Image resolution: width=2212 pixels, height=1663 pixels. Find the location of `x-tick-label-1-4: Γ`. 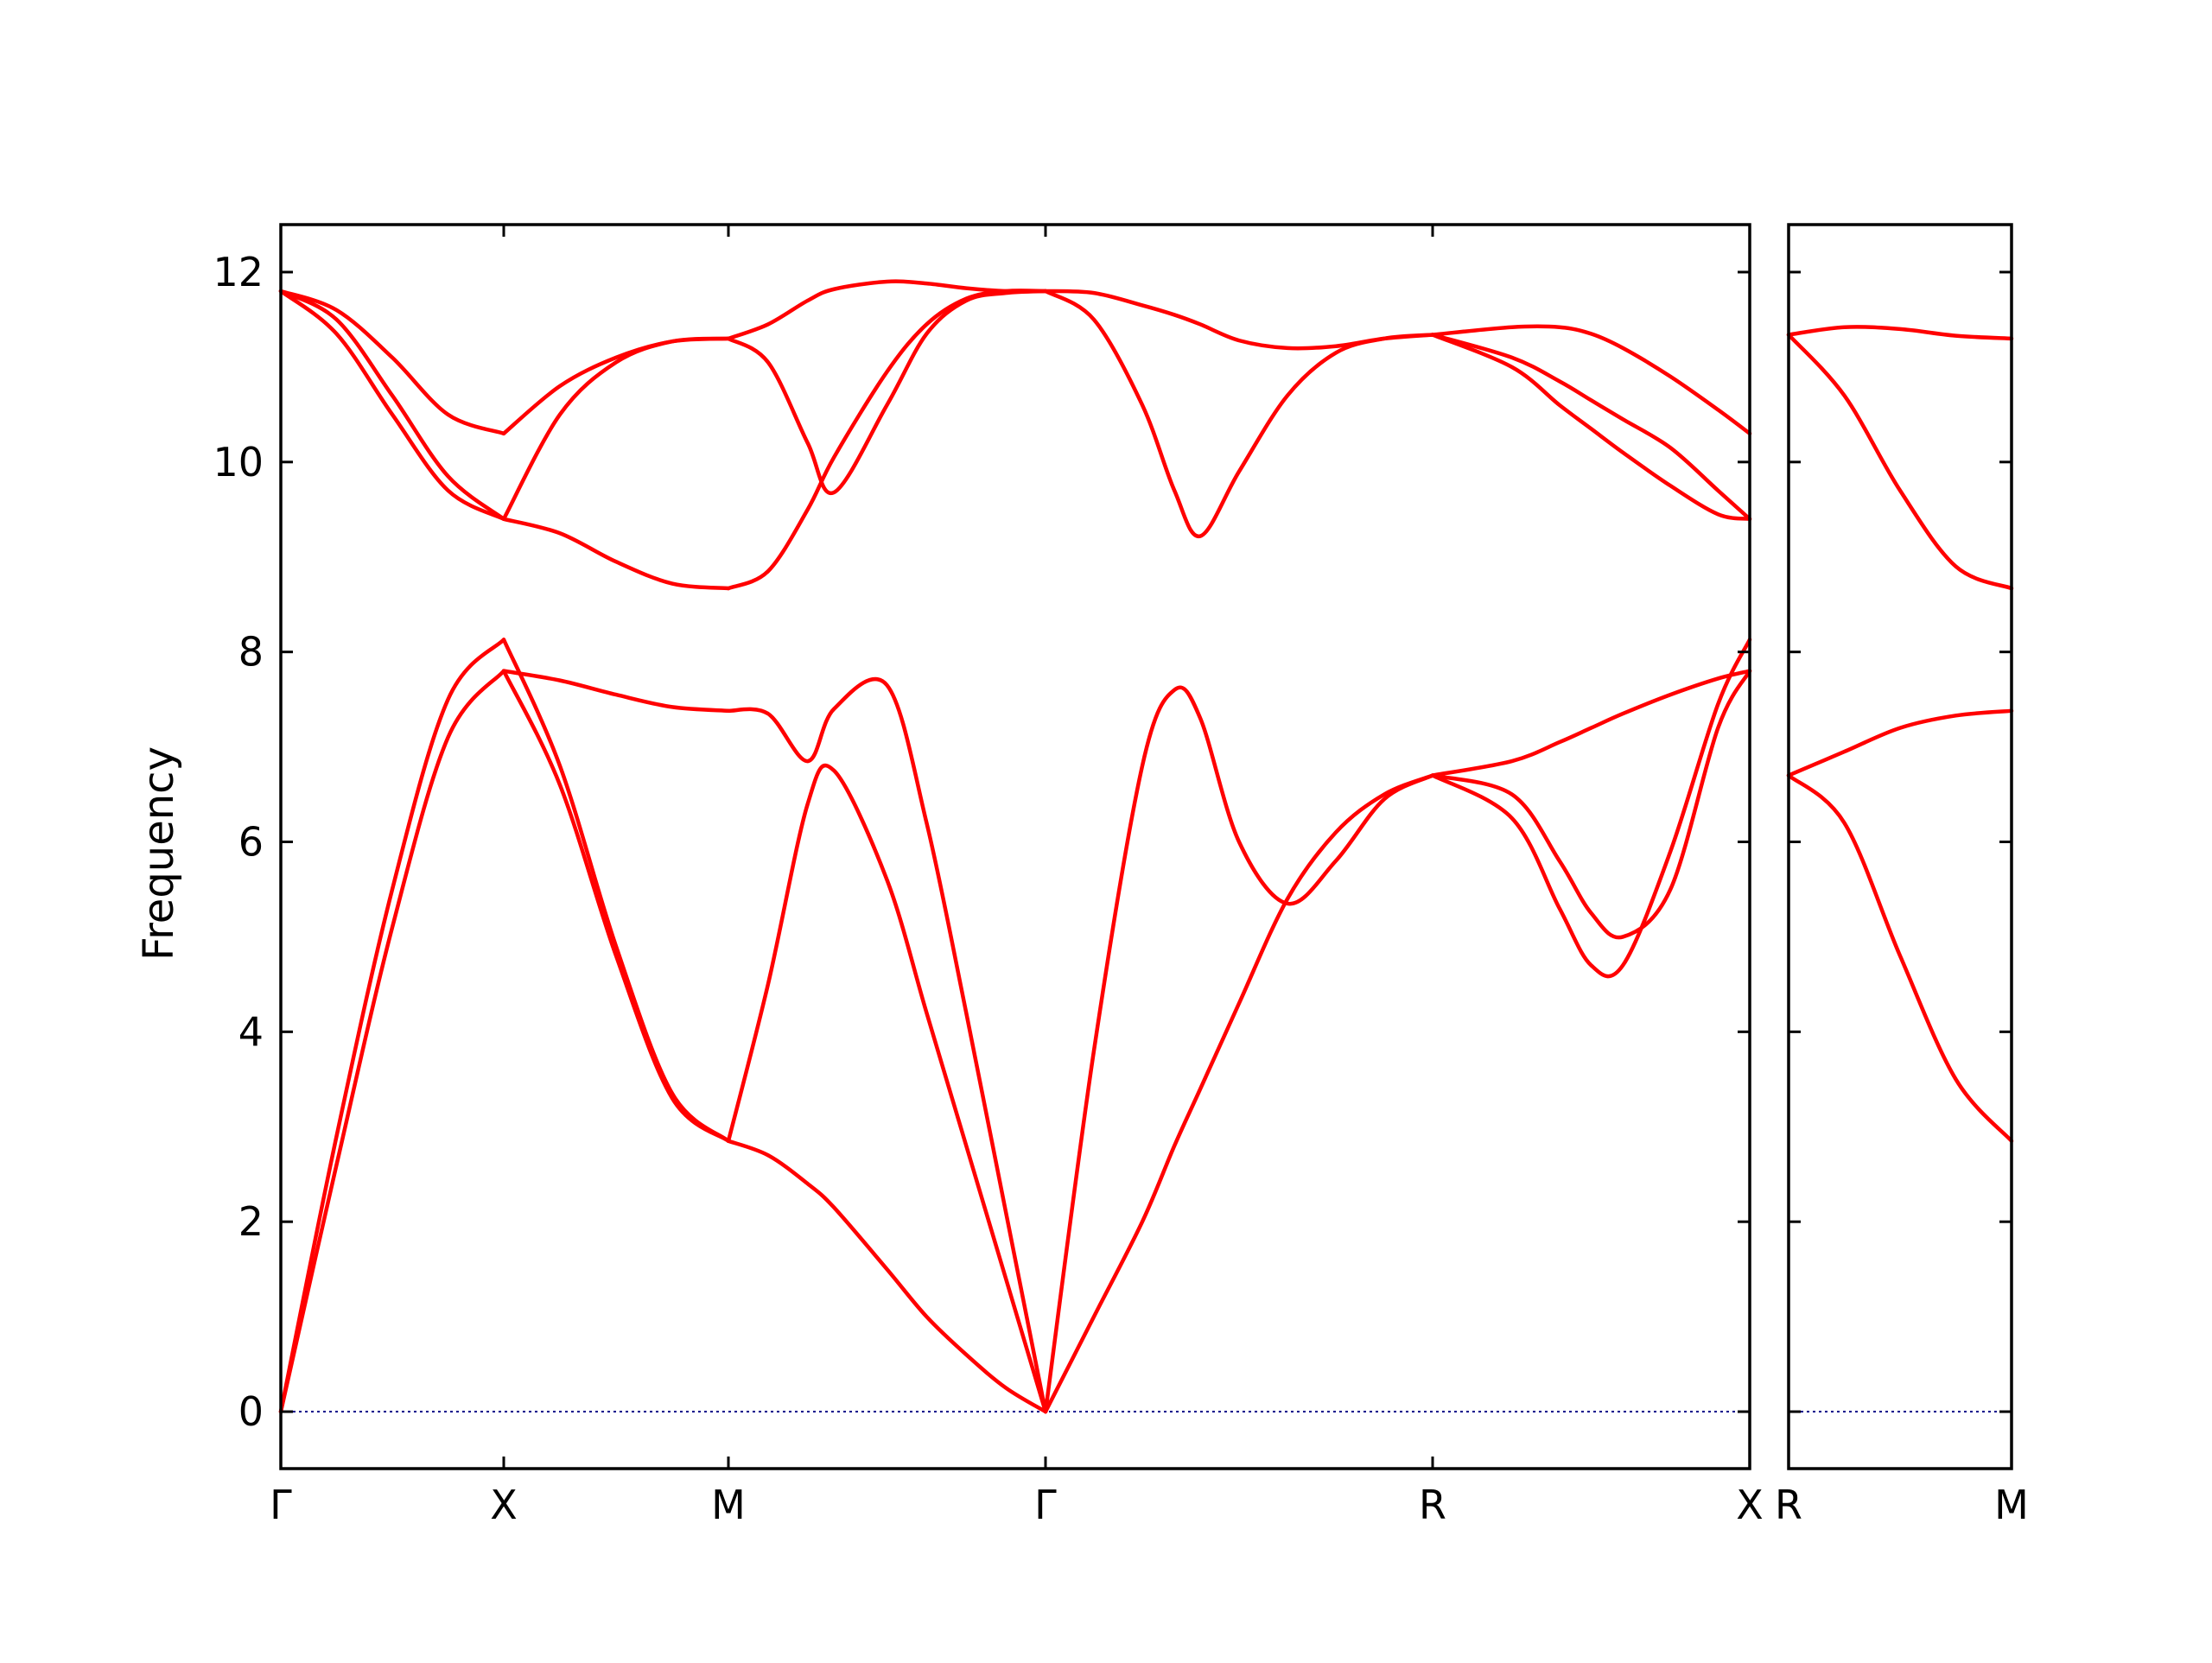

x-tick-label-1-4: Γ is located at coordinates (1045, 1505).